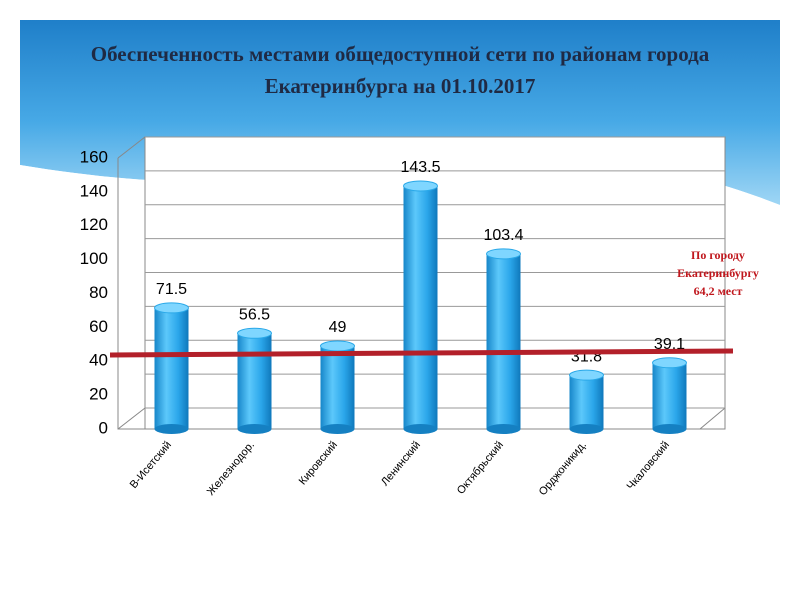 Image resolution: width=800 pixels, height=600 pixels. What do you see at coordinates (648, 465) in the screenshot?
I see `x-tick-label: Чкаловский` at bounding box center [648, 465].